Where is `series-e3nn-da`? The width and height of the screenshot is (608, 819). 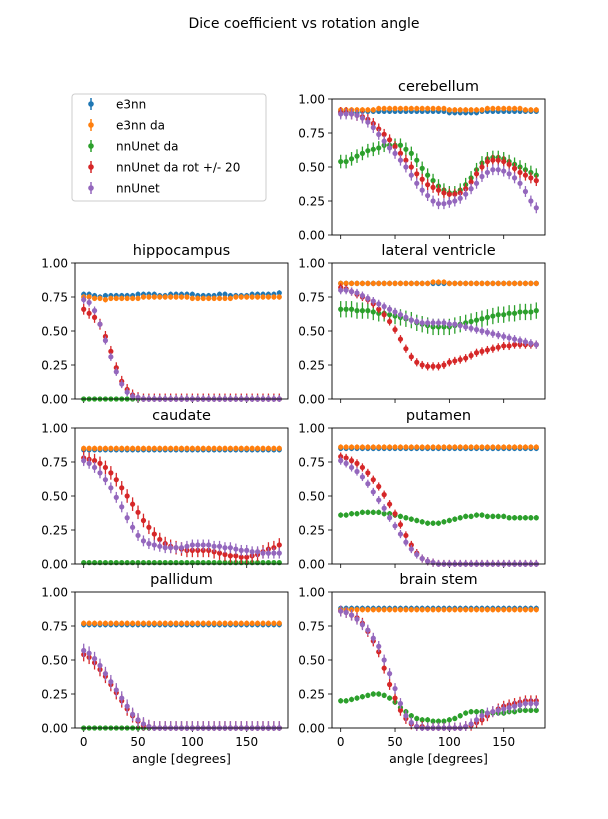
series-e3nn-da is located at coordinates (438, 447).